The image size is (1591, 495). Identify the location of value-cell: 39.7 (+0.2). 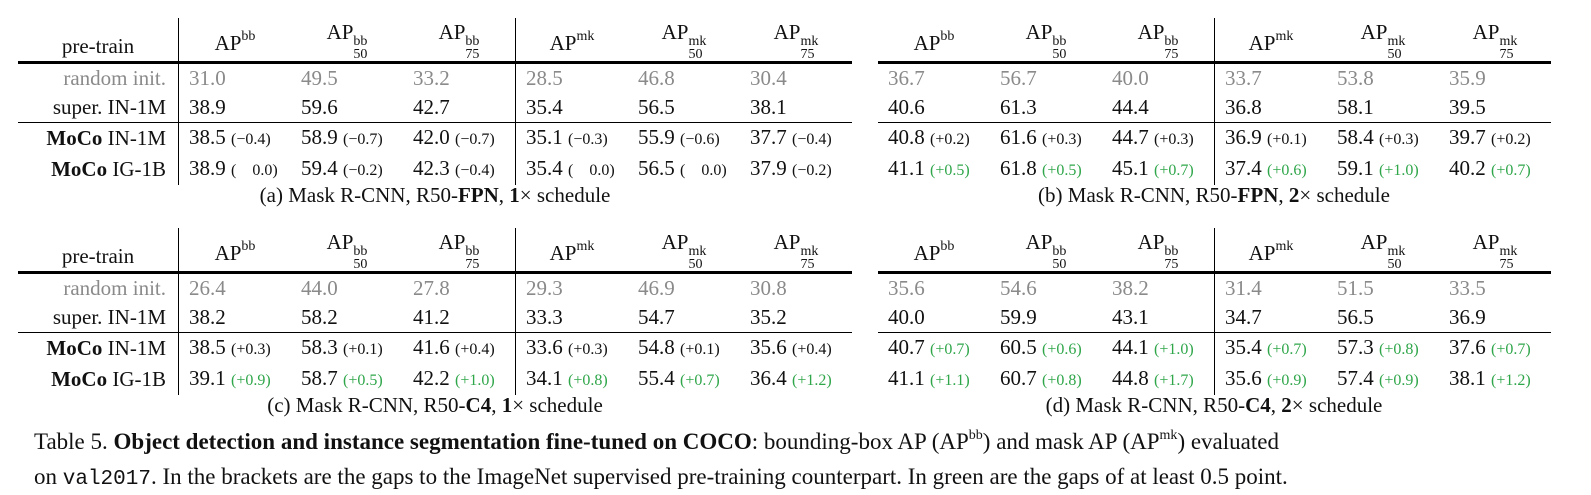
(1495, 139).